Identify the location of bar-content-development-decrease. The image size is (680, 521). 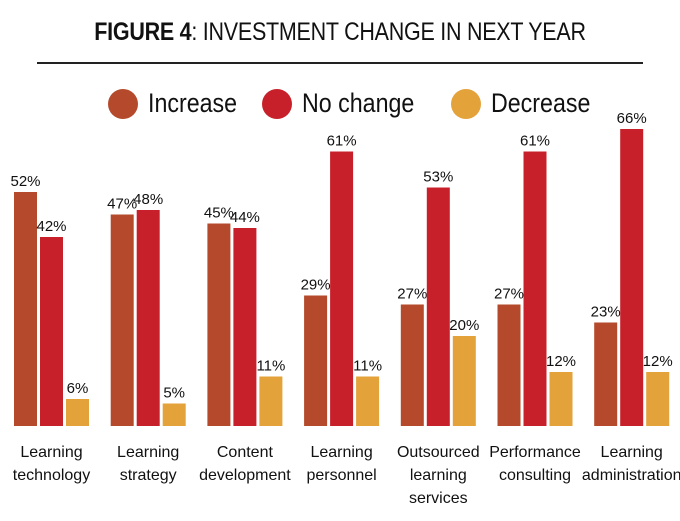
(271, 401).